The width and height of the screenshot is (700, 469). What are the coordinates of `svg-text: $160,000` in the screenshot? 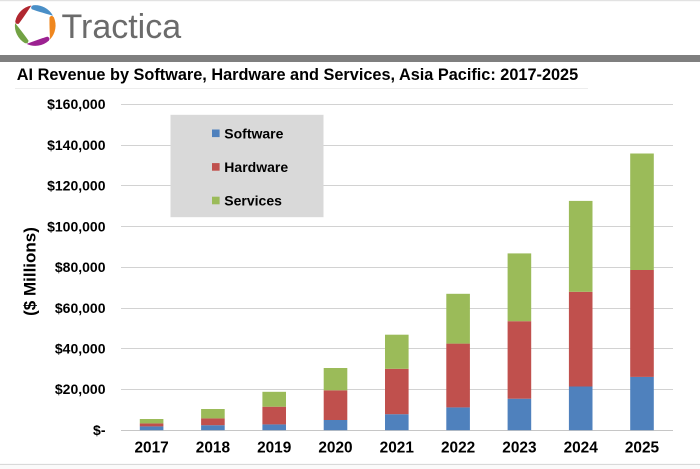 It's located at (76, 104).